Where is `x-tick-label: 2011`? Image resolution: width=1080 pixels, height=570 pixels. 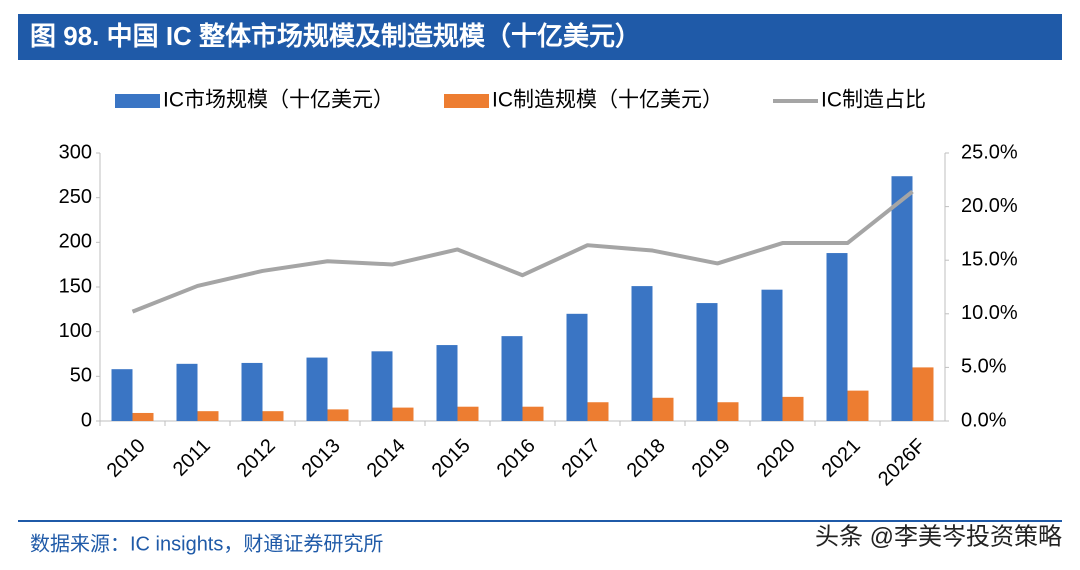 x-tick-label: 2011 is located at coordinates (192, 458).